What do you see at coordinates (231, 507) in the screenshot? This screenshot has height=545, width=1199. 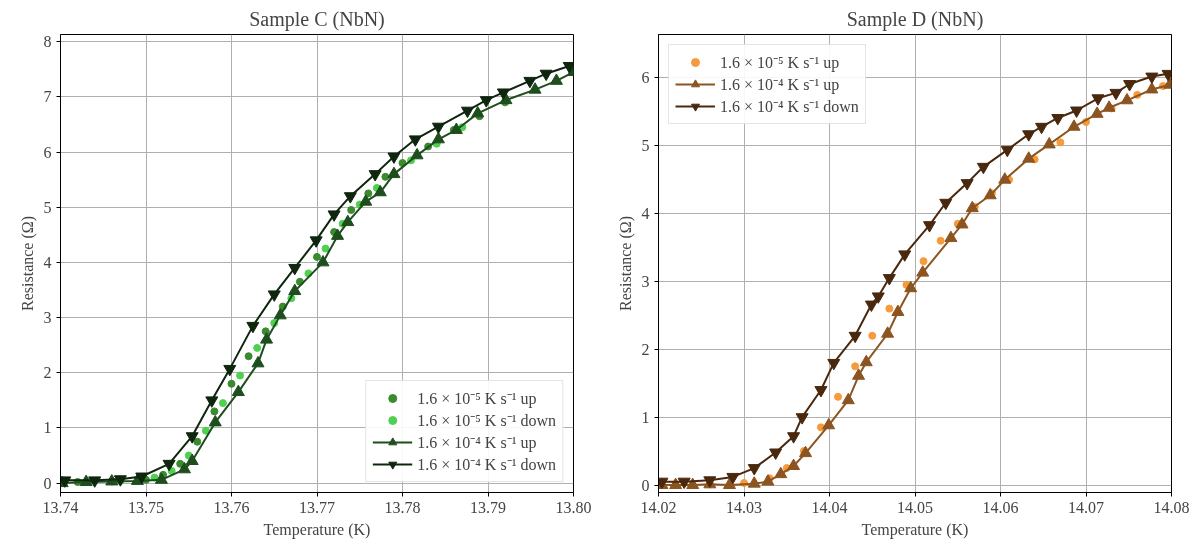 I see `x-tick-label: 13.76` at bounding box center [231, 507].